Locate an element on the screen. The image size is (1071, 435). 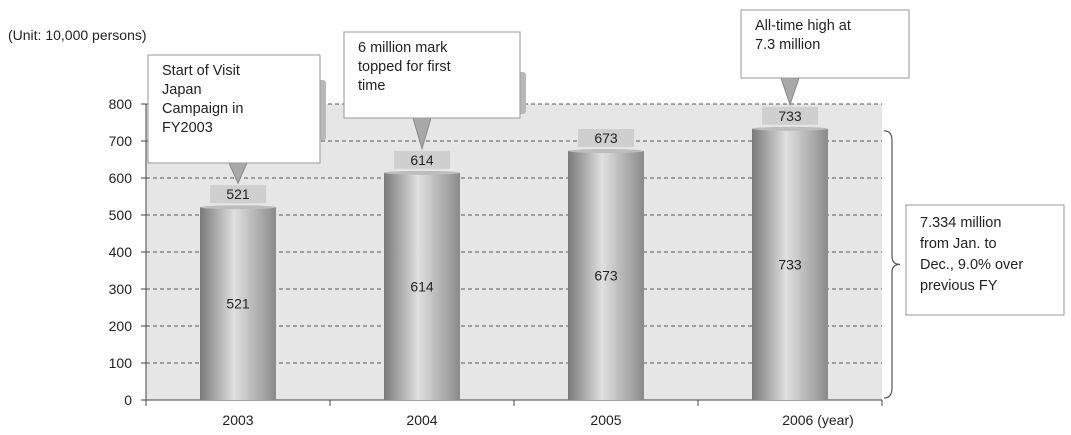
x-tick-label: 2003 is located at coordinates (237, 420).